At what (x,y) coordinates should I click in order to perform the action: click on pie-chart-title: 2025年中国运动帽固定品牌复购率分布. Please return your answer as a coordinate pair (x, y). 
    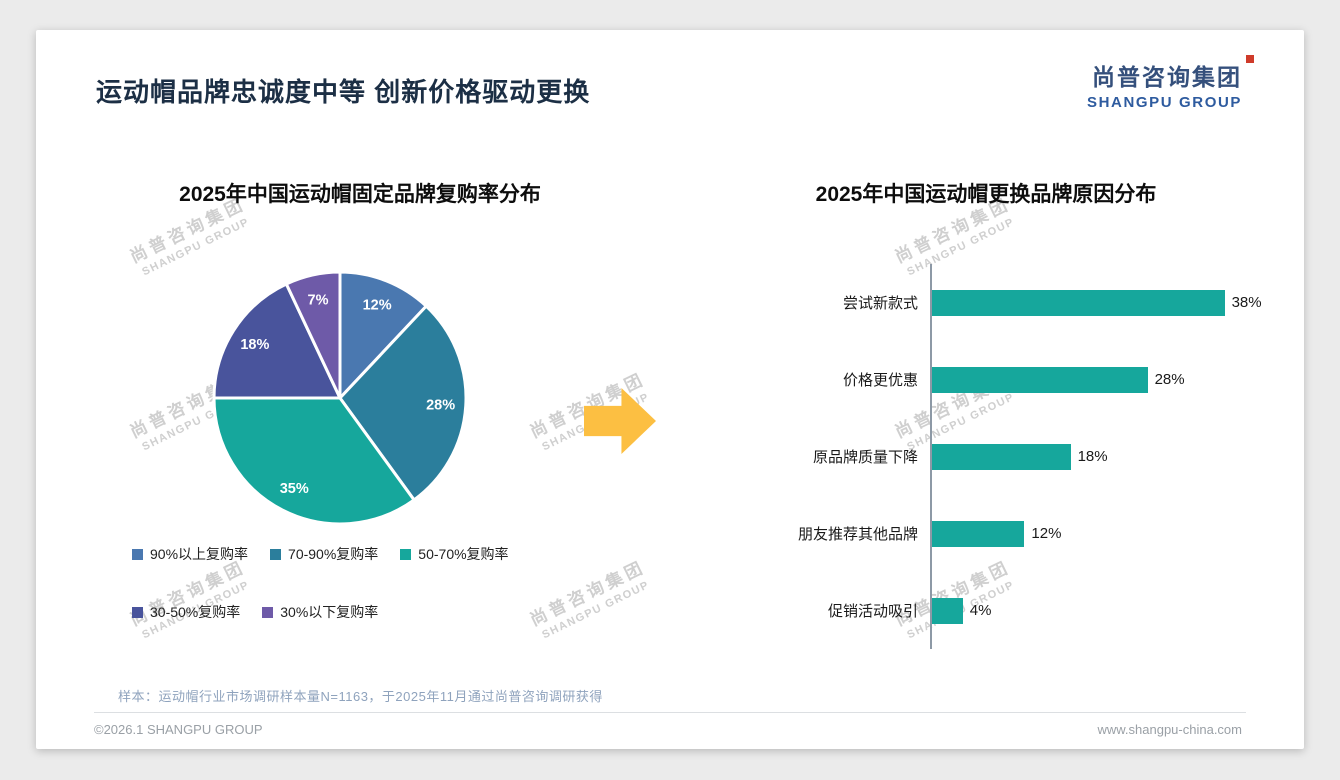
    Looking at the image, I should click on (360, 194).